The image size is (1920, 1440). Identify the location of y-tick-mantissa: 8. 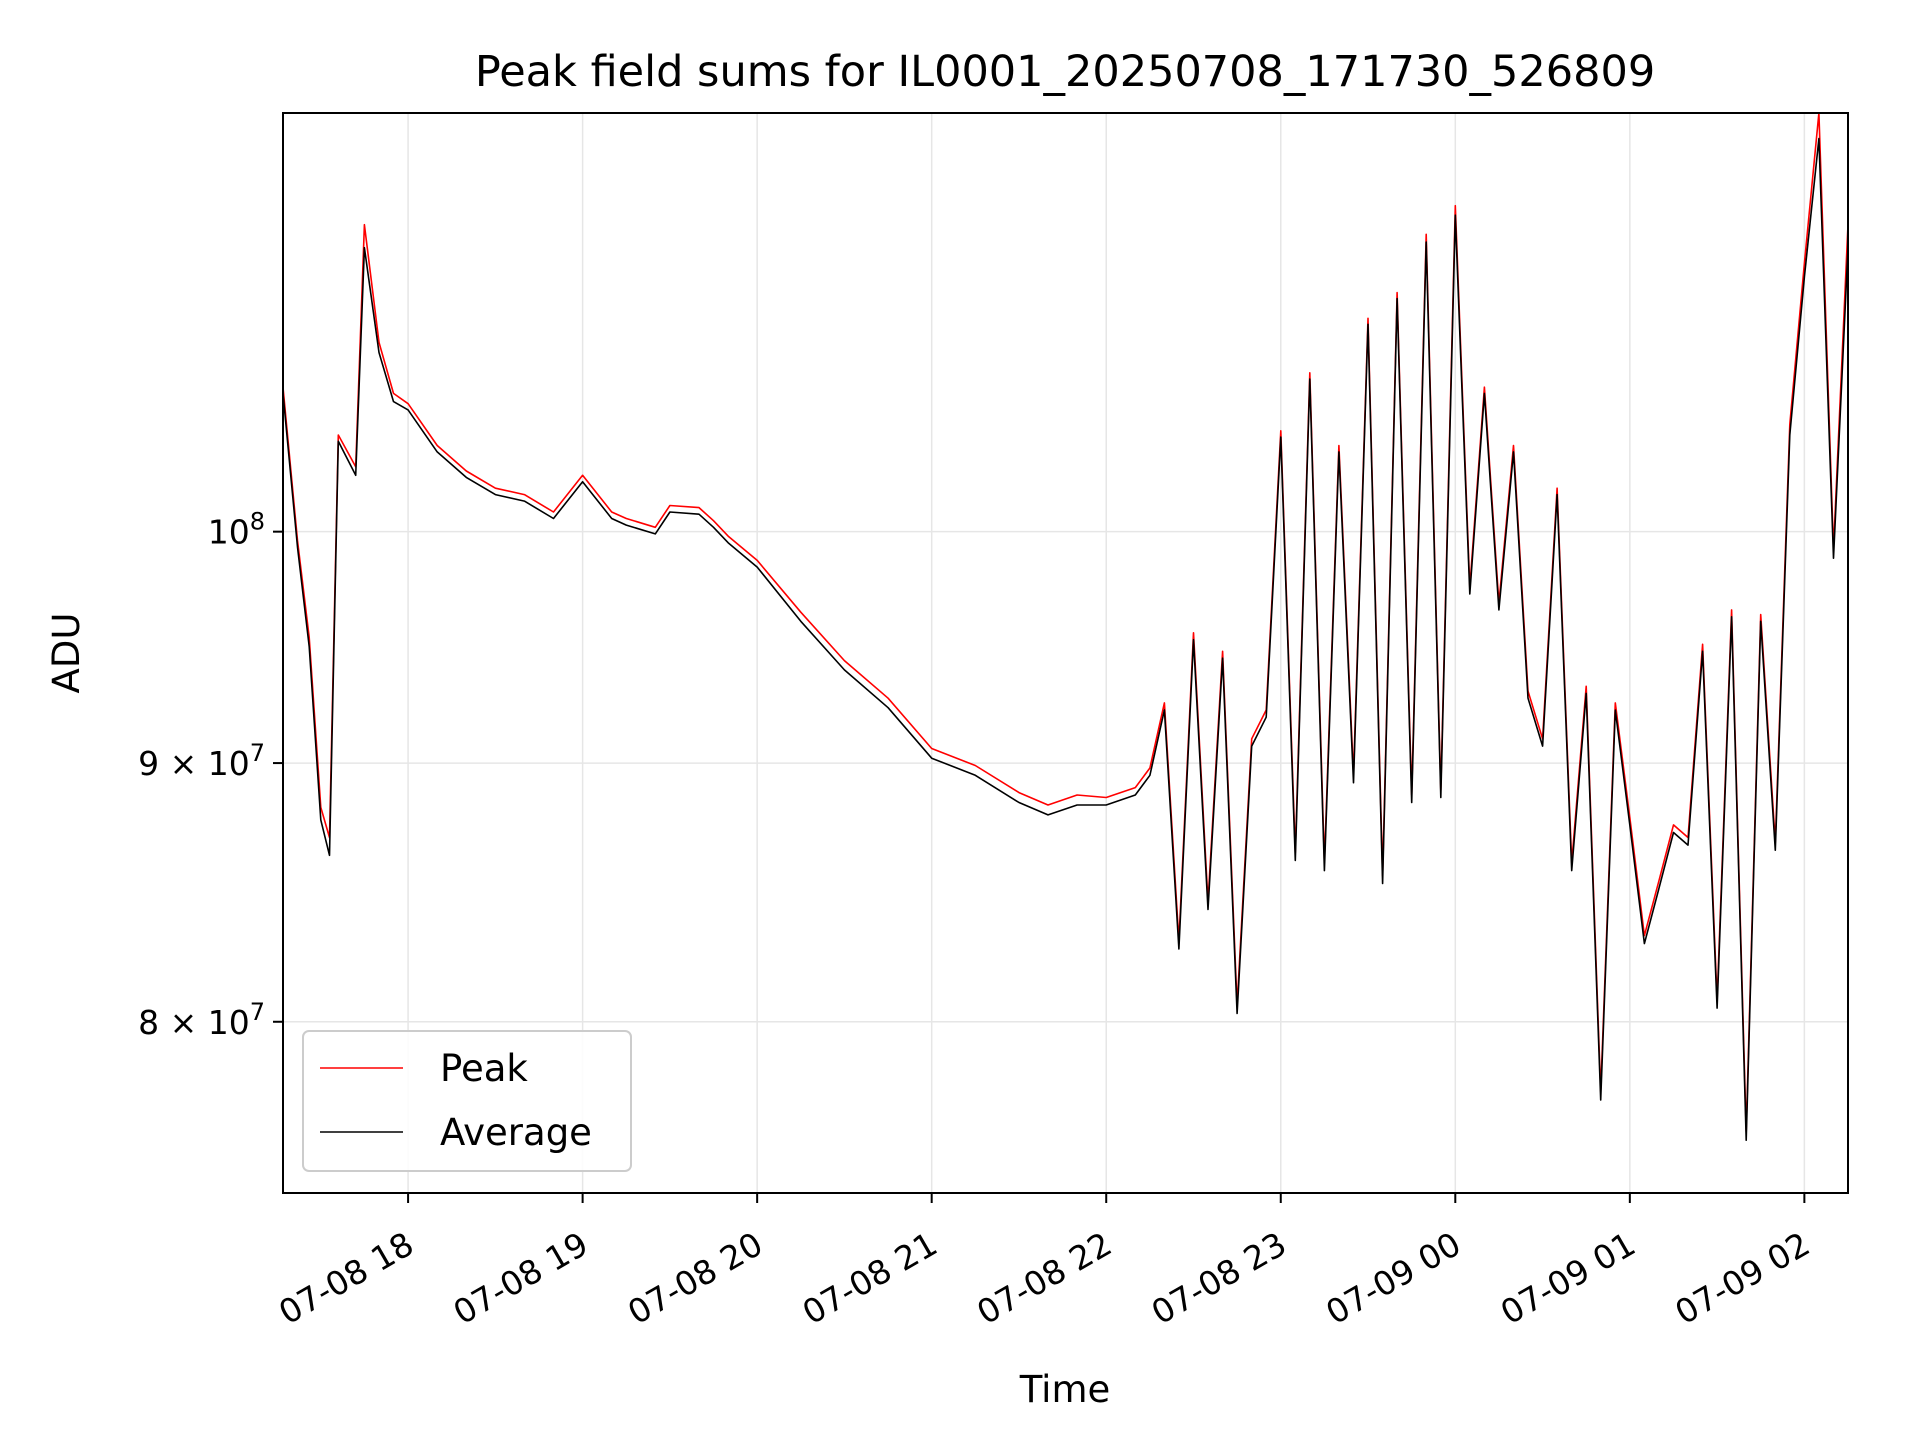
(148, 1022).